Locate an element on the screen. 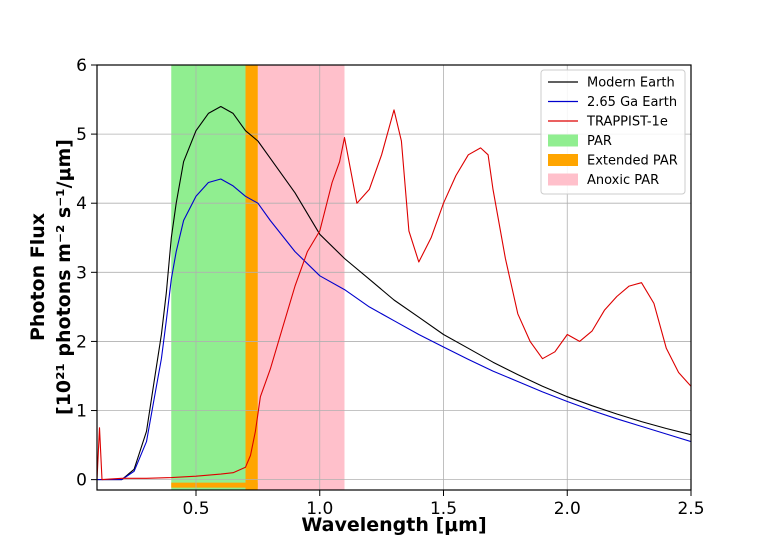  x-tick-label: 2.0 is located at coordinates (567, 509).